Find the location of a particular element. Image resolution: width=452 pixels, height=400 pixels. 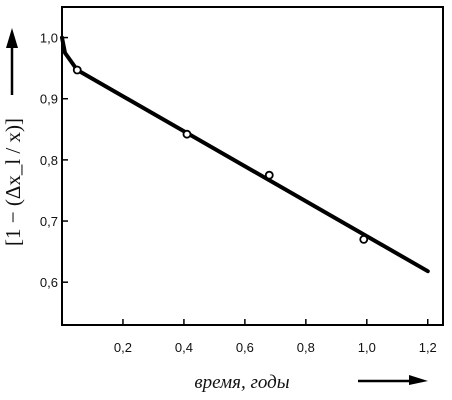

x-tick-label: 0,4 is located at coordinates (184, 347).